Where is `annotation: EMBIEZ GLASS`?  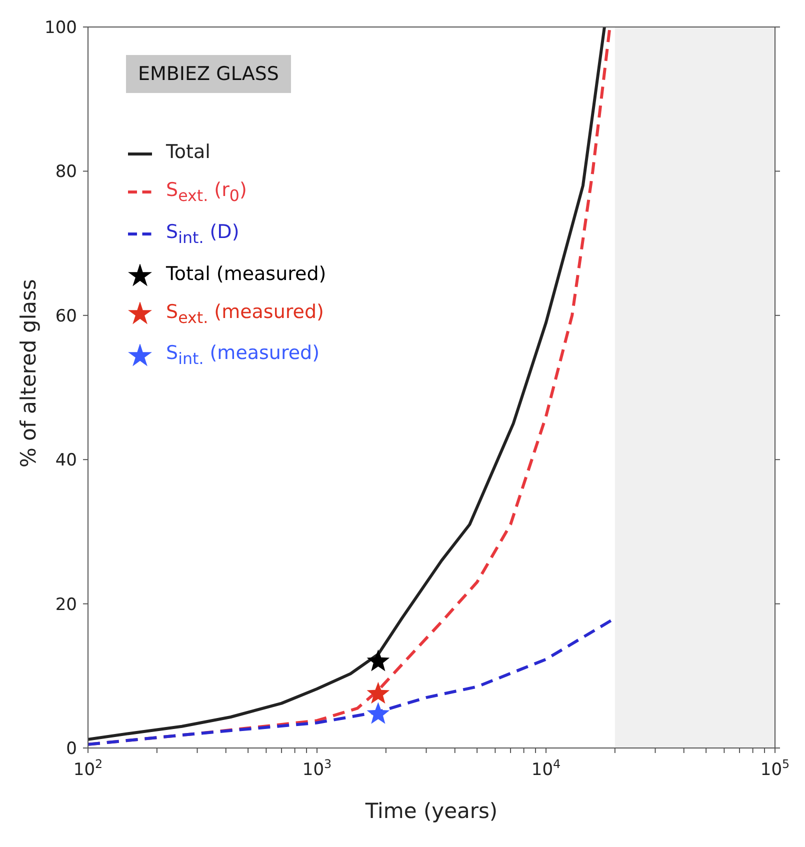 annotation: EMBIEZ GLASS is located at coordinates (208, 74).